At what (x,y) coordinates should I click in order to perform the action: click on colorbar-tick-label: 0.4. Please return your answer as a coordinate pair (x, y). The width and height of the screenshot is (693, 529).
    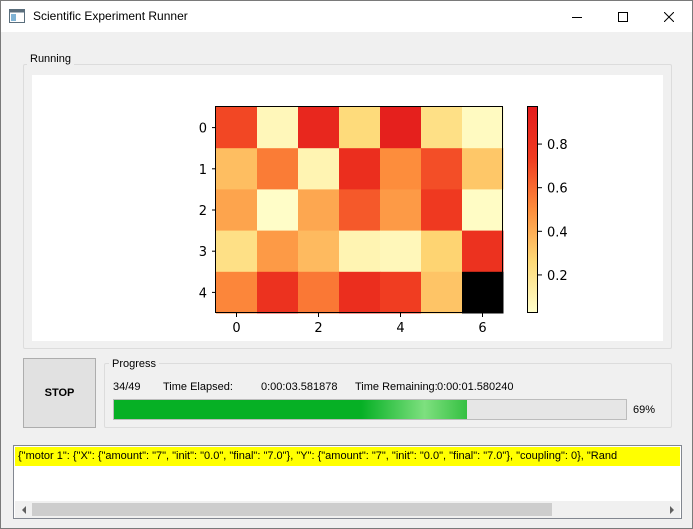
    Looking at the image, I should click on (557, 232).